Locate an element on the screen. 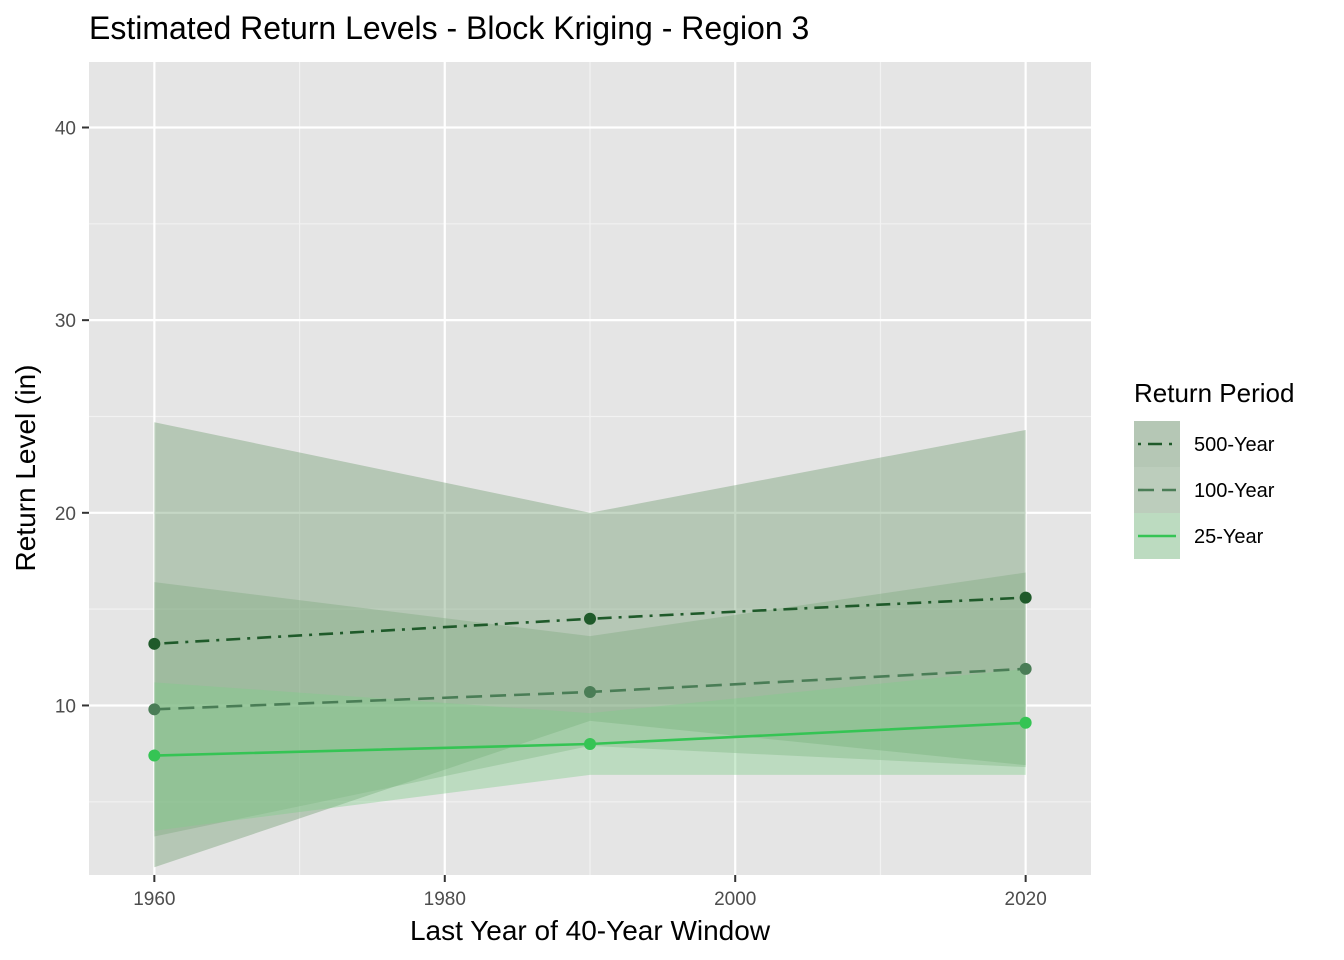 Image resolution: width=1344 pixels, height=960 pixels. legend: Return Period 500-Year 100-Year 25-Year is located at coordinates (1214, 468).